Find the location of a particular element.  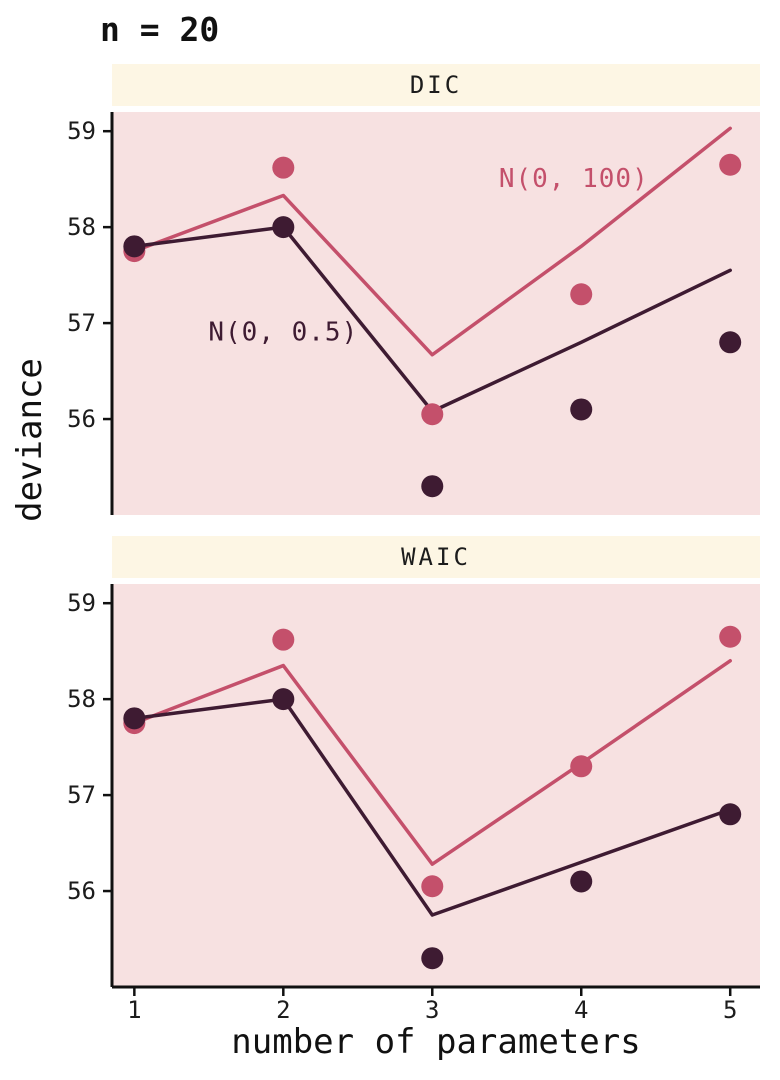

series-line is located at coordinates (432, 762).